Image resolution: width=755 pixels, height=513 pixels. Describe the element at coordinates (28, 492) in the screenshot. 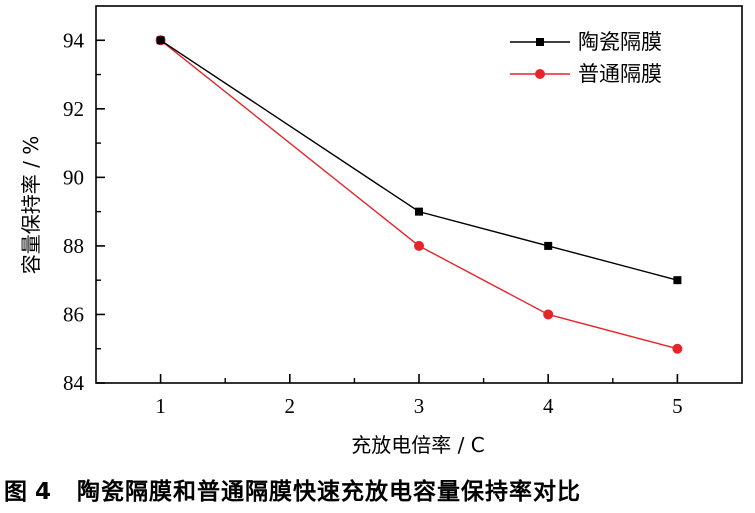

I see `figure-number: 图 4` at that location.